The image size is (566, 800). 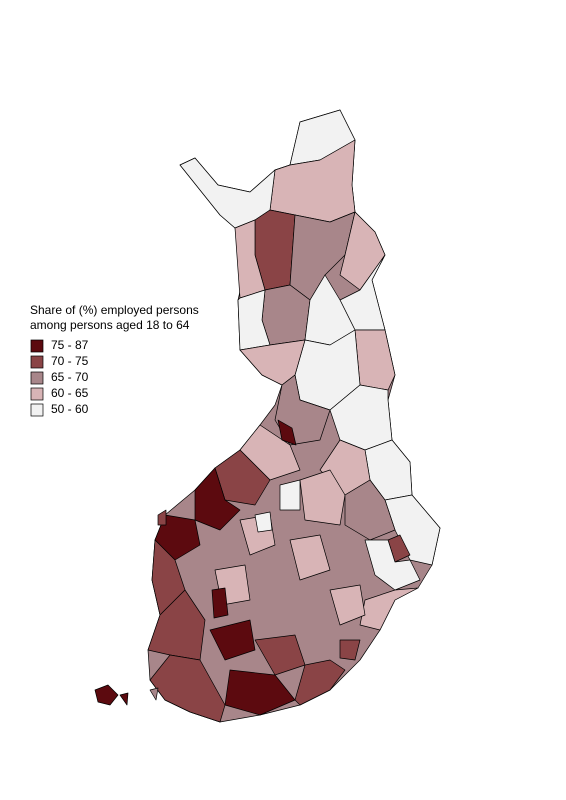 I want to click on legend-label: 60 - 65, so click(x=70, y=393).